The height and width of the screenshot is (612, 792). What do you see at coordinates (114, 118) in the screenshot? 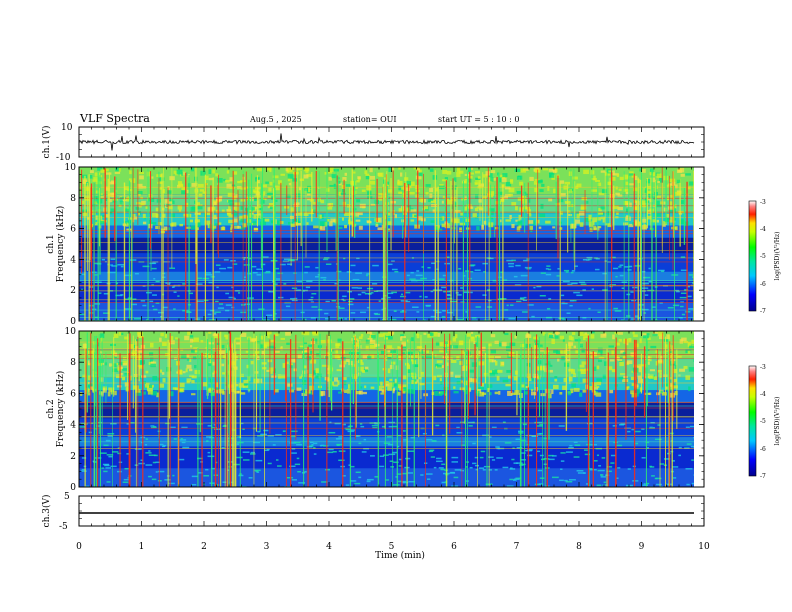
I see `figure-title: VLF Spectra` at bounding box center [114, 118].